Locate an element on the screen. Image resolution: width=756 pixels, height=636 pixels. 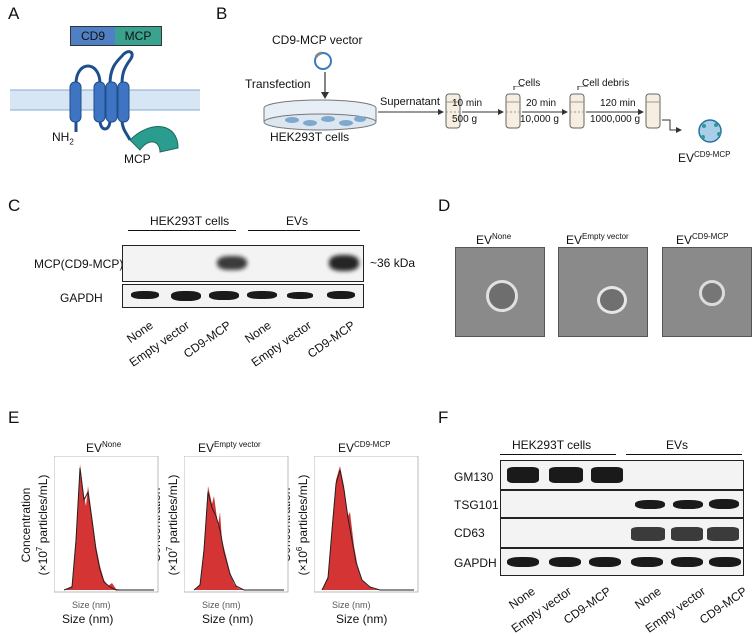
c-group1-label: HEK293T cells is located at coordinates (190, 221).